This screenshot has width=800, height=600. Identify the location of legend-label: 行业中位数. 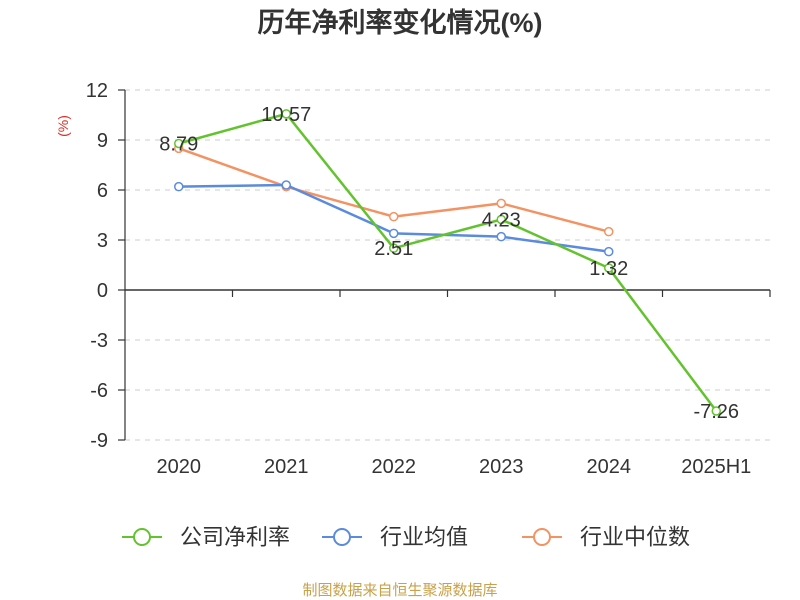
(635, 537).